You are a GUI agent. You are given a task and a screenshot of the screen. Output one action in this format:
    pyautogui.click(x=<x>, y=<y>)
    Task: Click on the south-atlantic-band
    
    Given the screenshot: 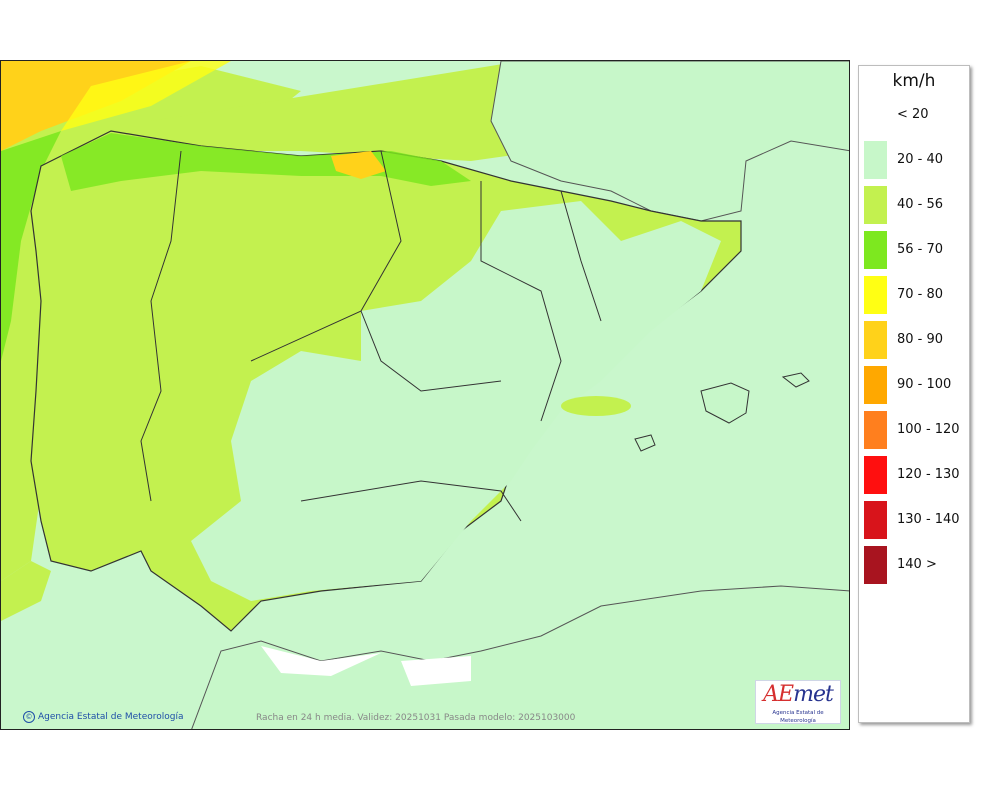 What is the action you would take?
    pyautogui.click(x=26, y=591)
    